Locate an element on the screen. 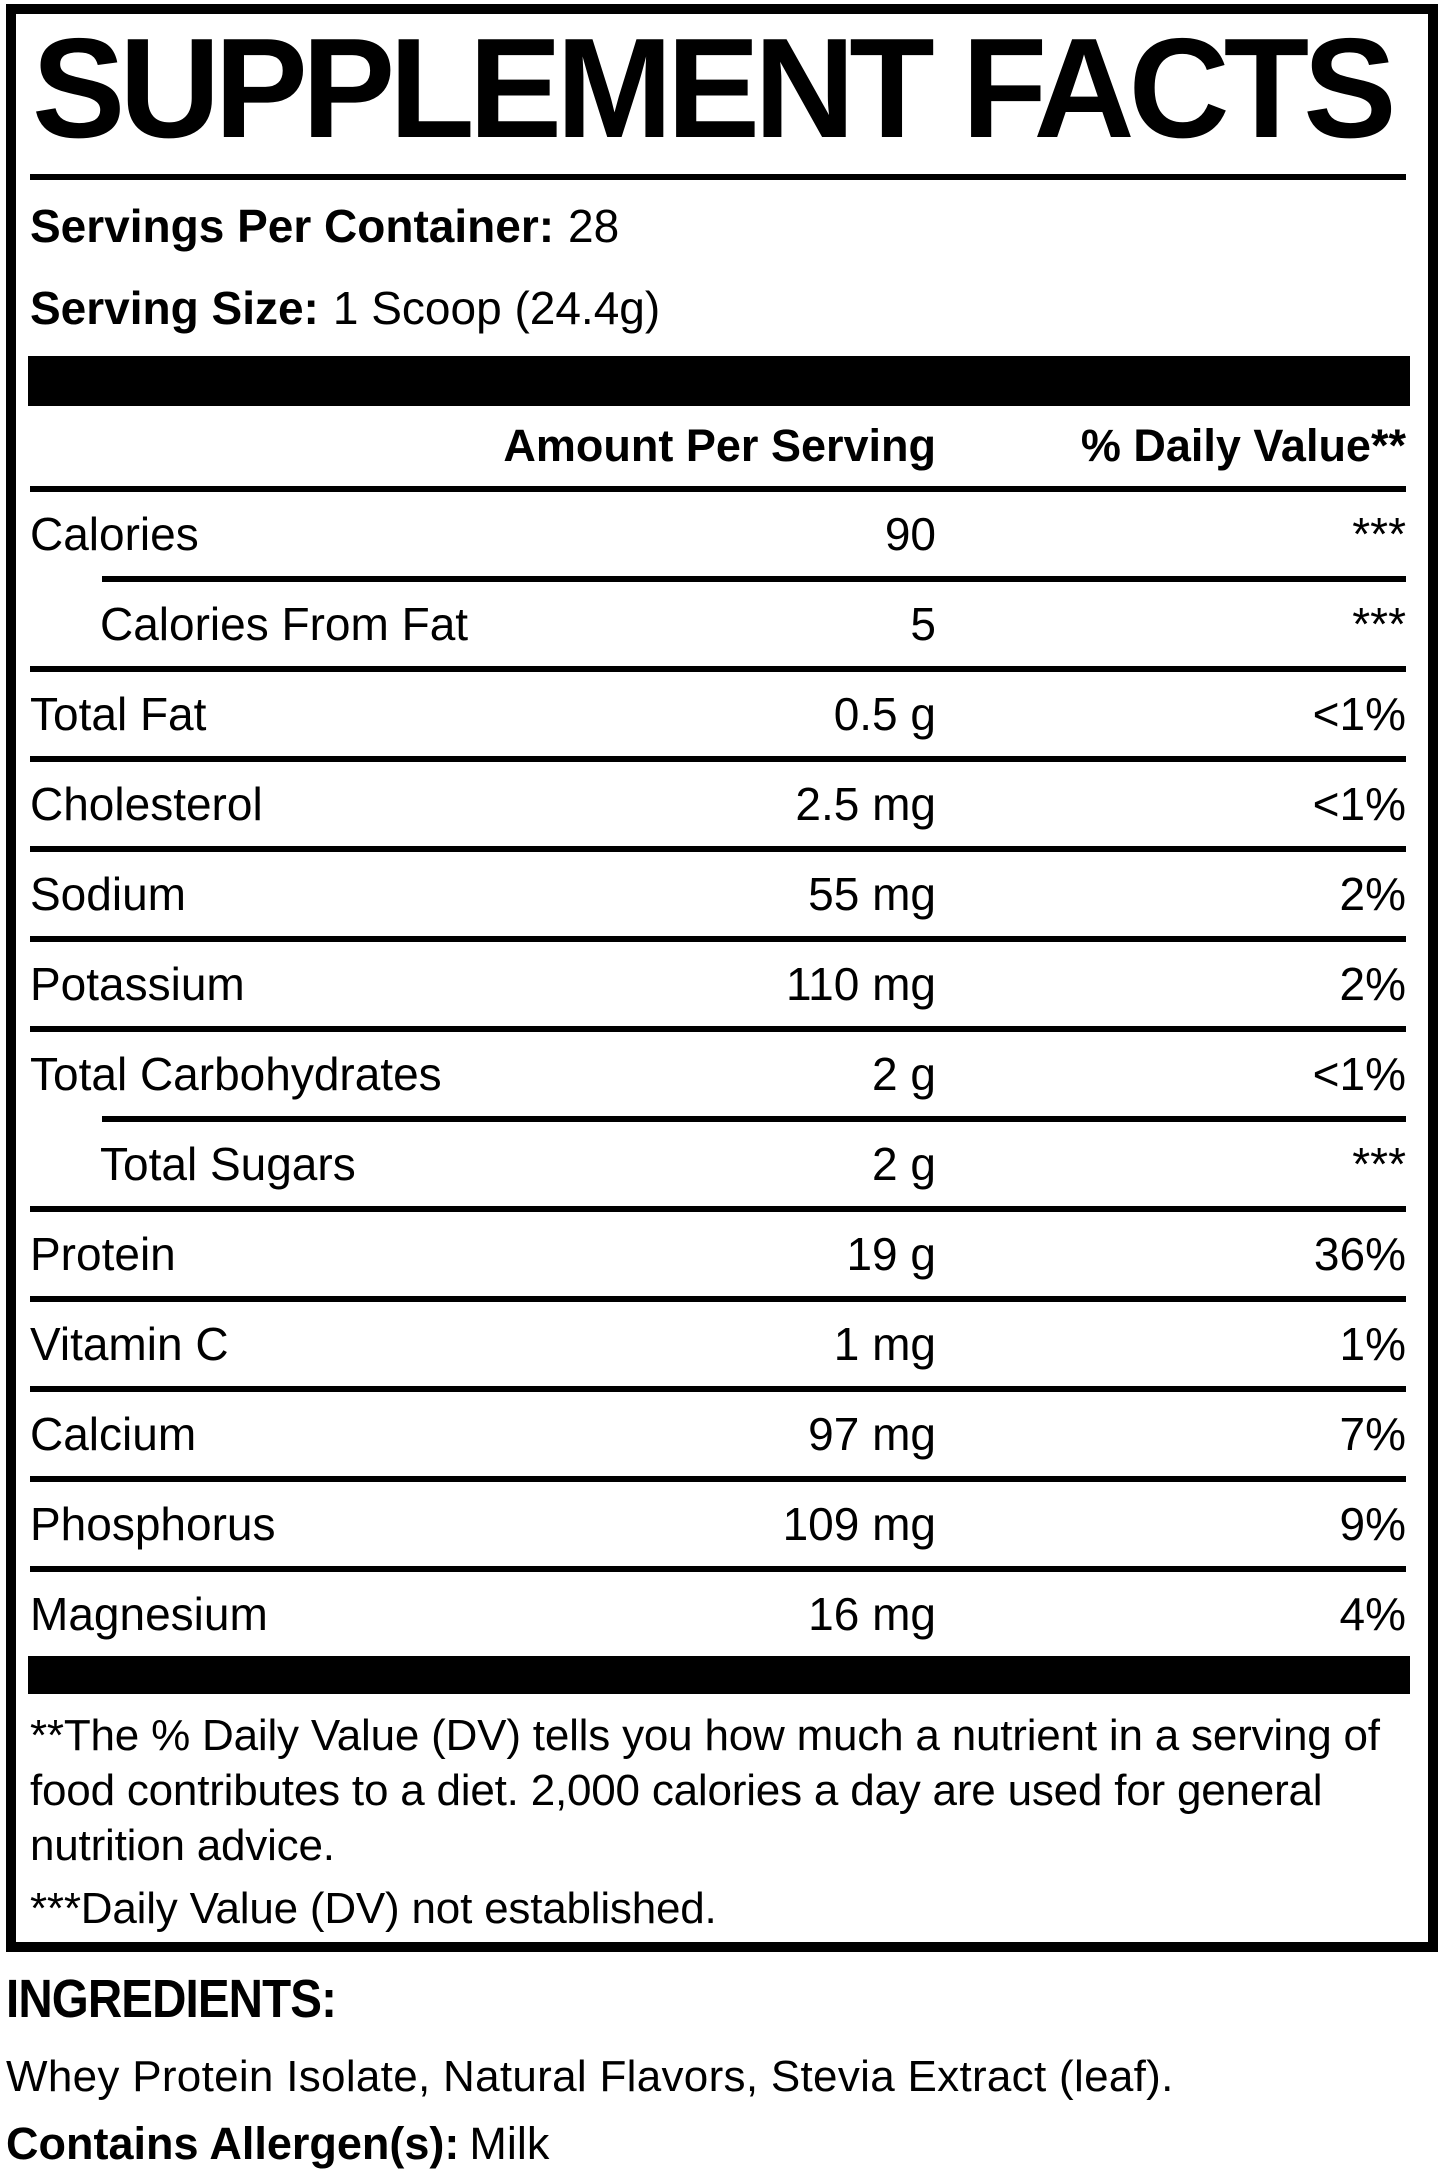  nutrient-amount: 97 mg is located at coordinates (872, 1434).